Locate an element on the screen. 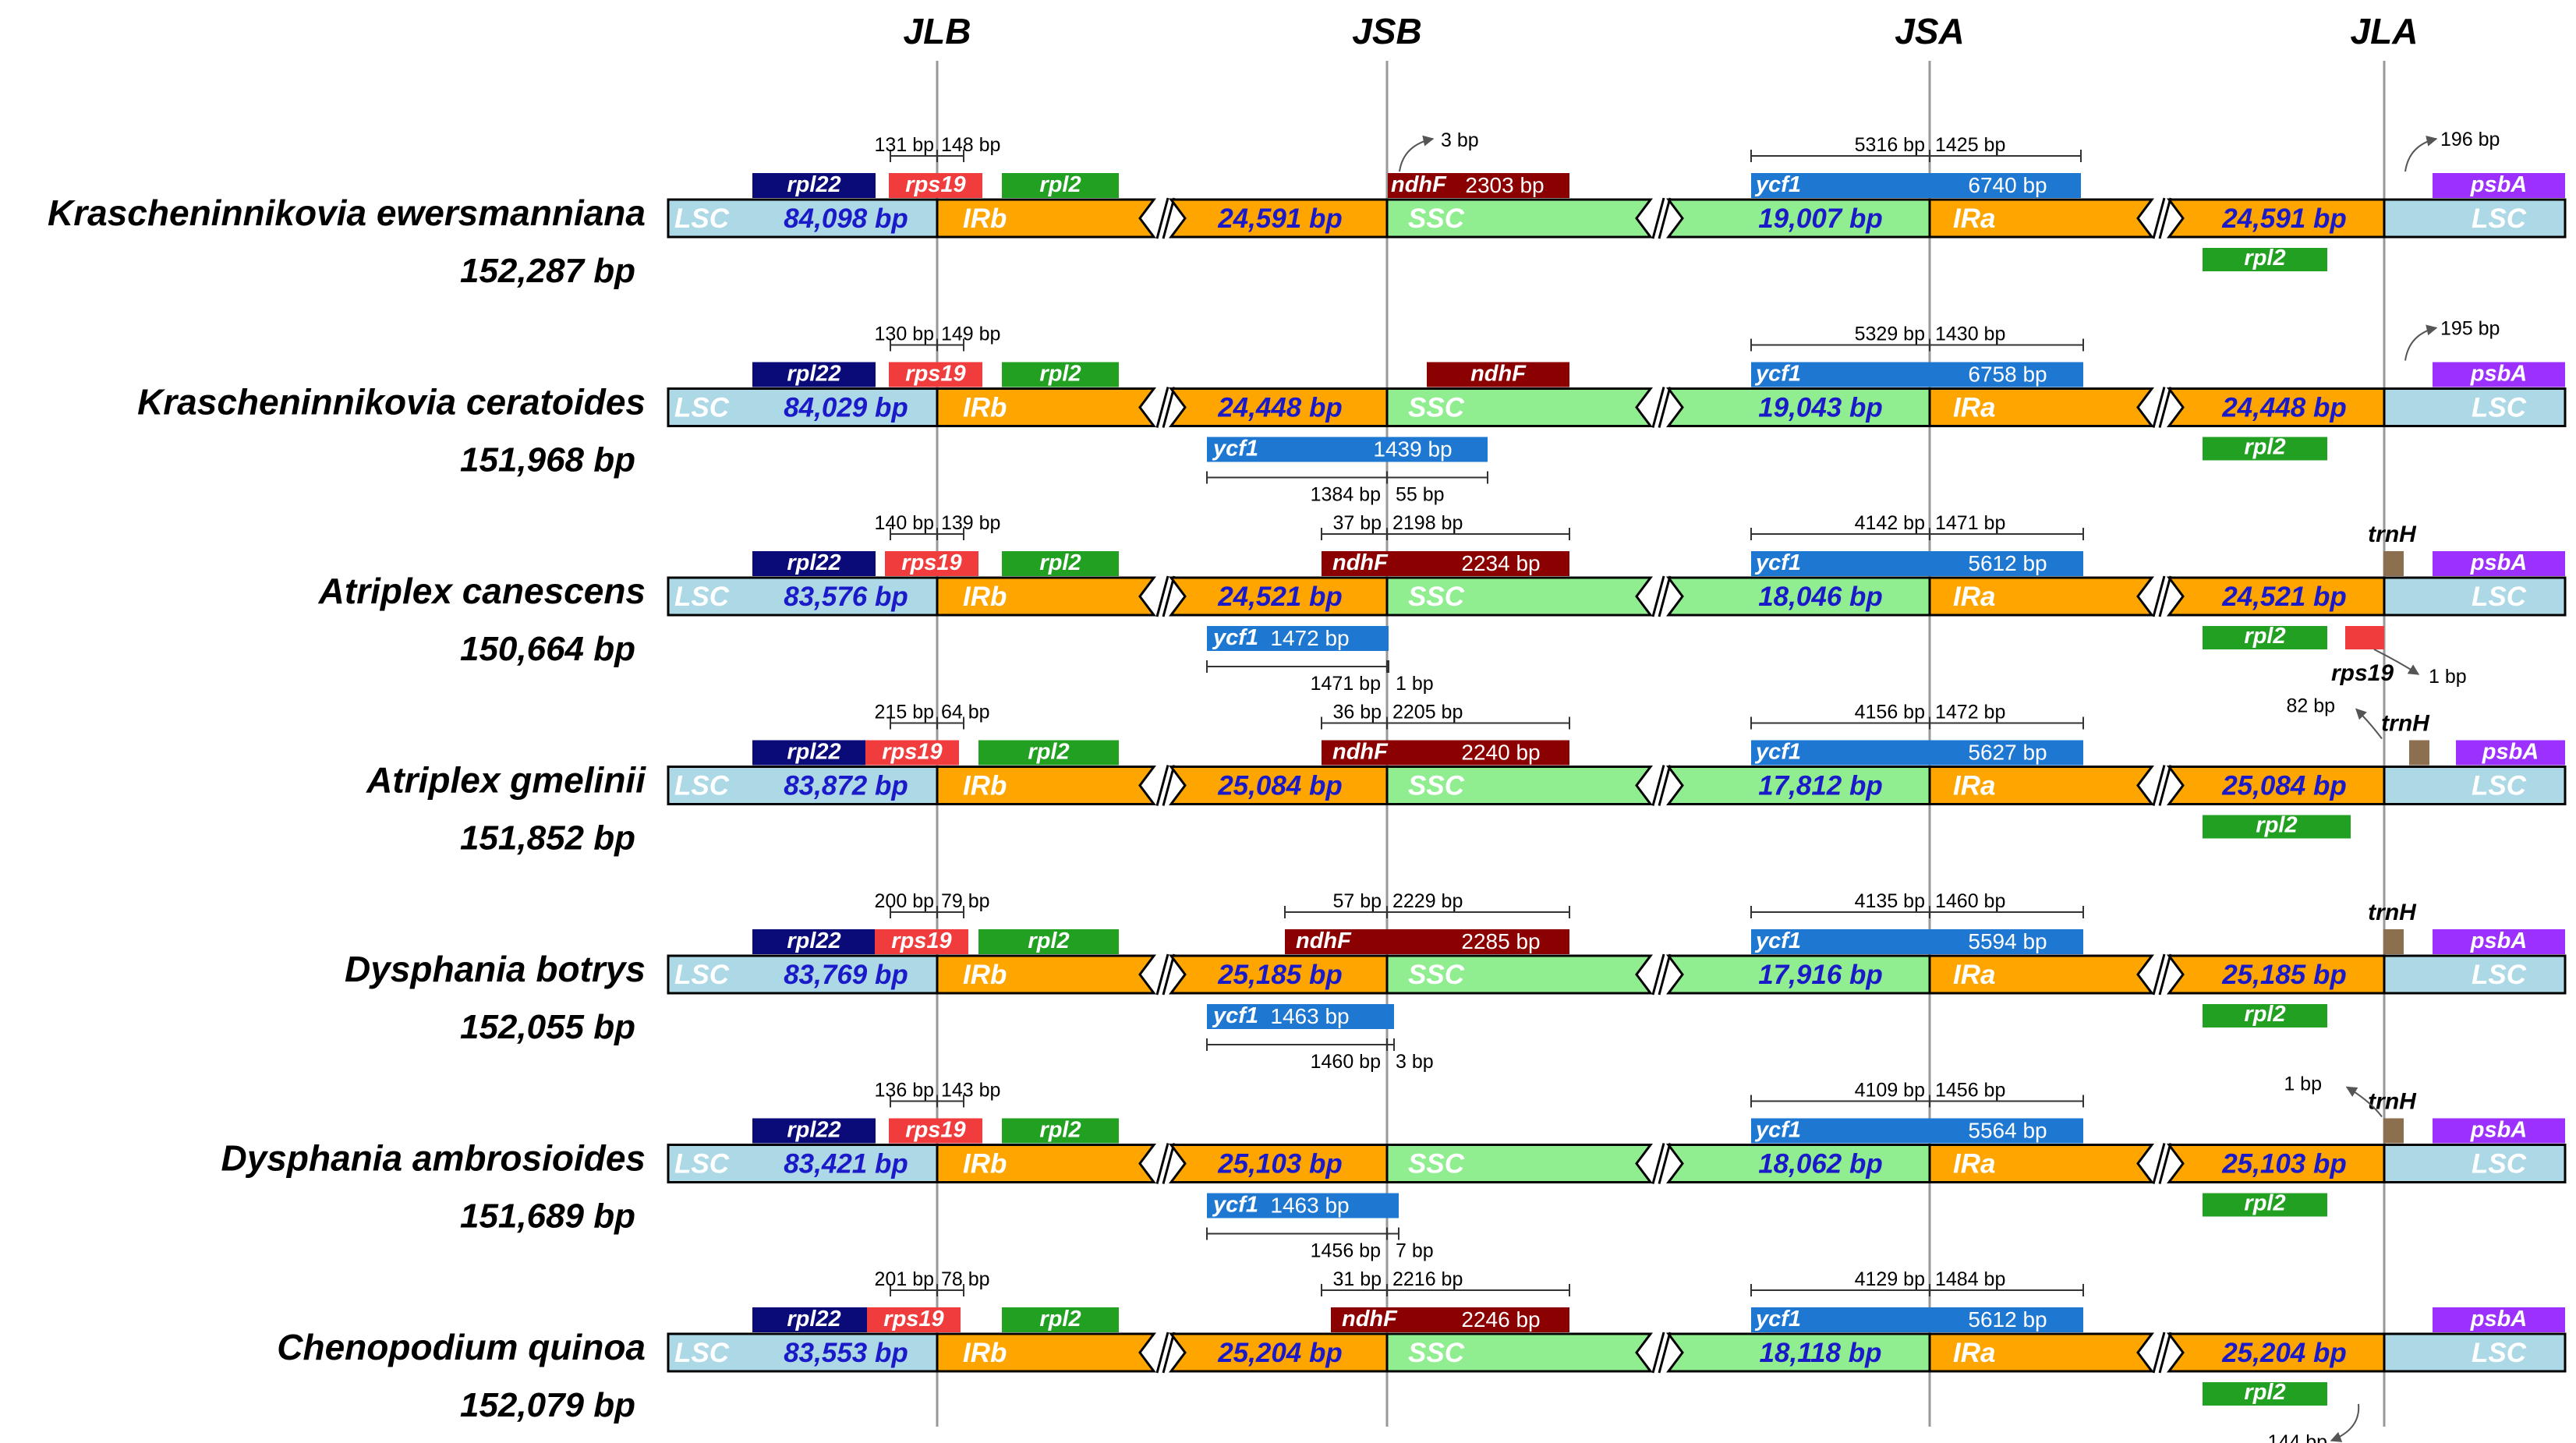 The image size is (2576, 1443). species-name: Dysphania botrys is located at coordinates (495, 969).